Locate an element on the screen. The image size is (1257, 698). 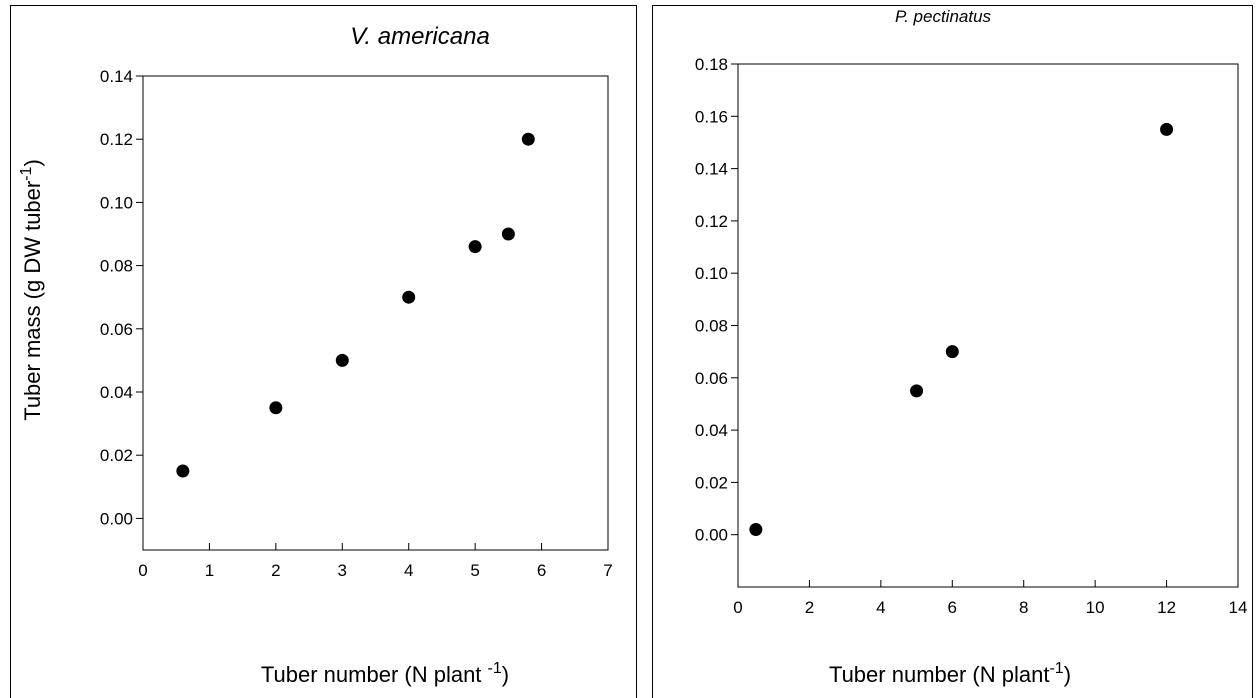
x-tick-label: 12 is located at coordinates (1166, 607).